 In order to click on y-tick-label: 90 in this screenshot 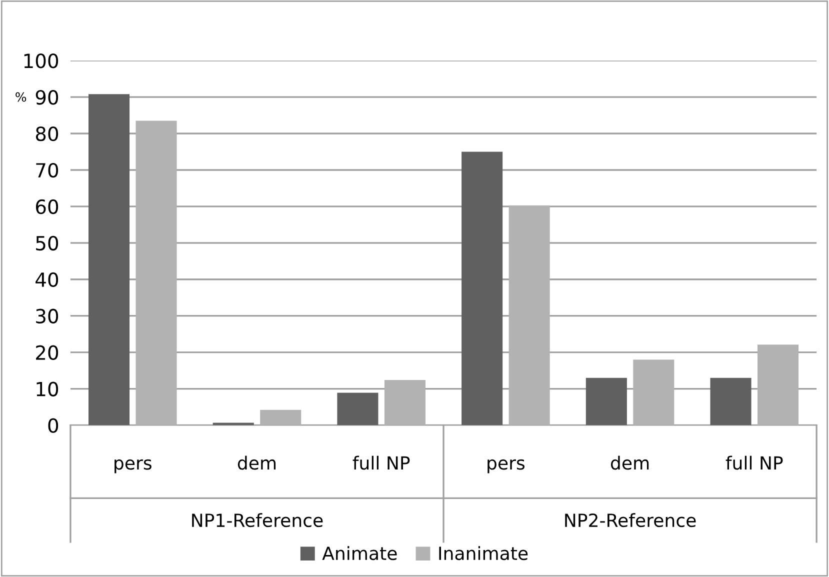, I will do `click(47, 97)`.